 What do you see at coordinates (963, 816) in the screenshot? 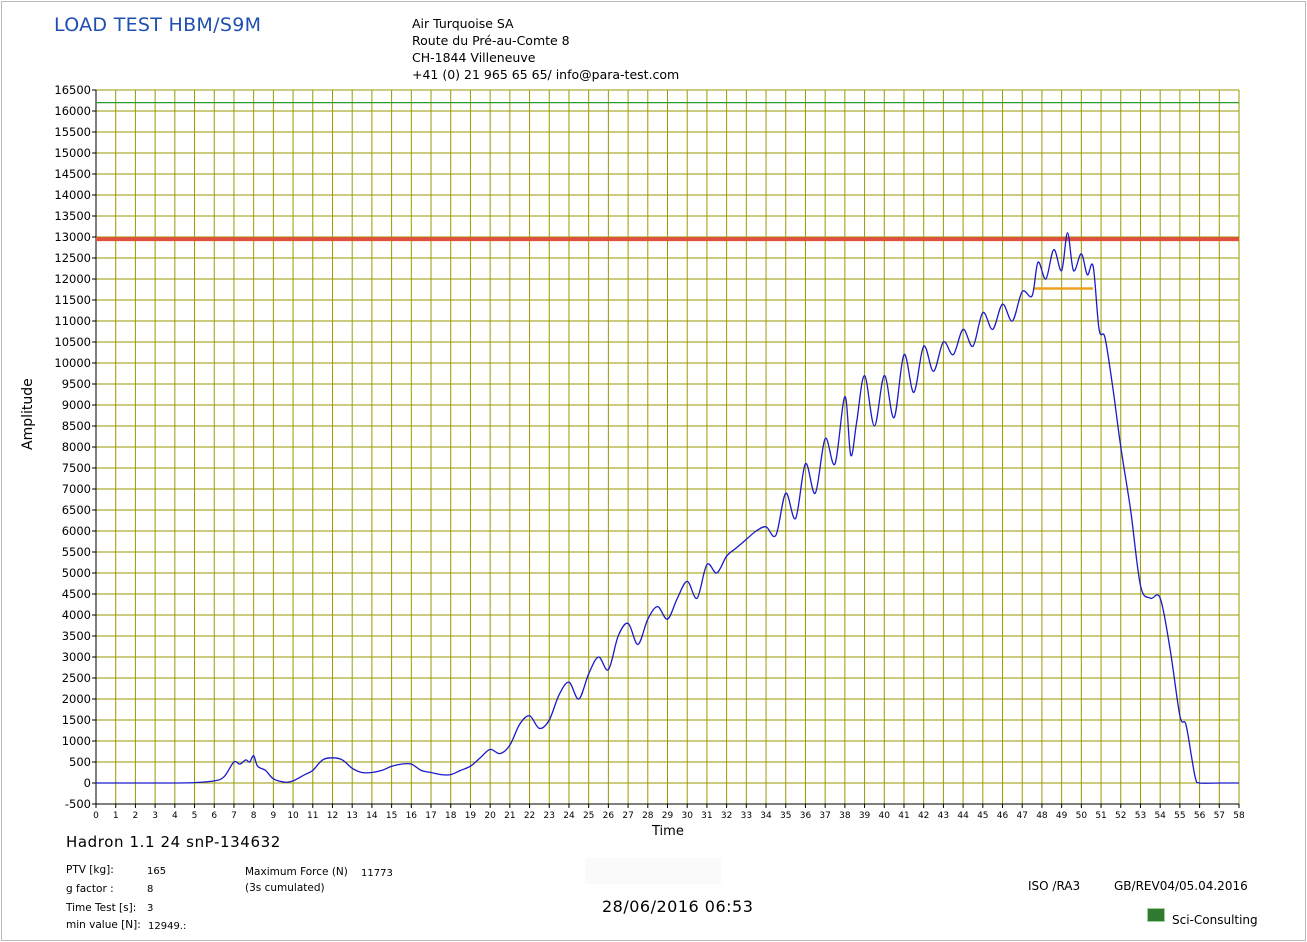
I see `x-tick-label: 44` at bounding box center [963, 816].